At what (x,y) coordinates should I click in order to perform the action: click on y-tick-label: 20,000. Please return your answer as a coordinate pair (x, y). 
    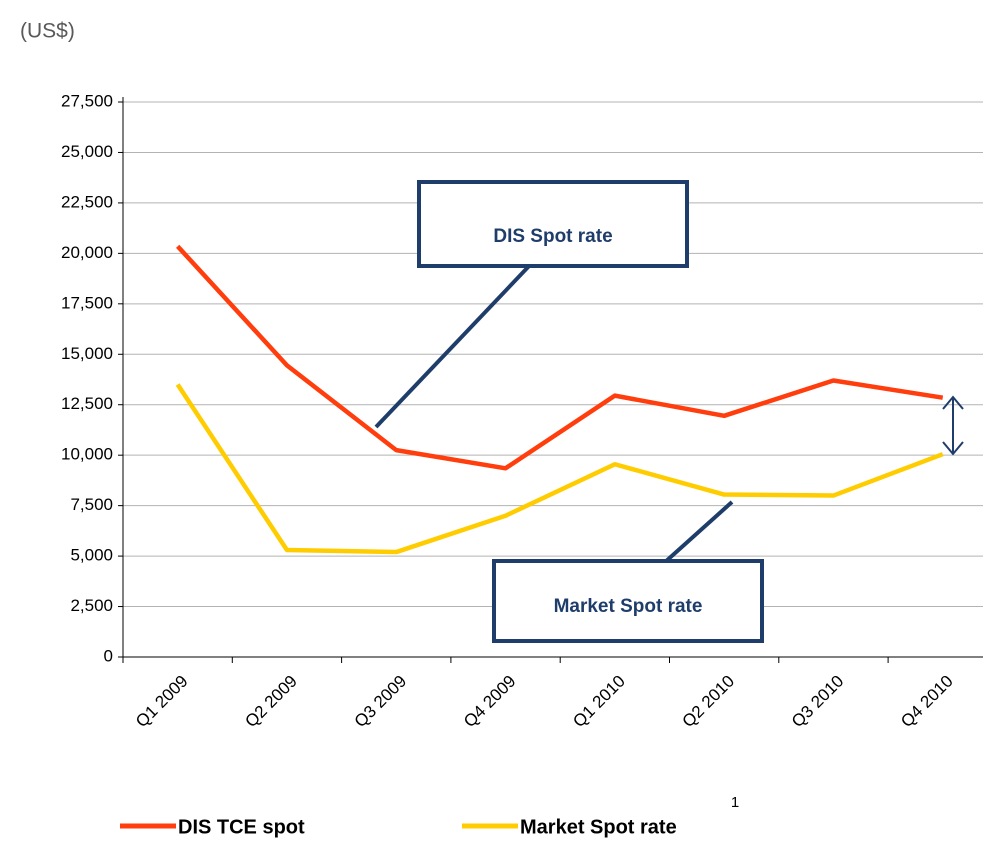
    Looking at the image, I should click on (87, 252).